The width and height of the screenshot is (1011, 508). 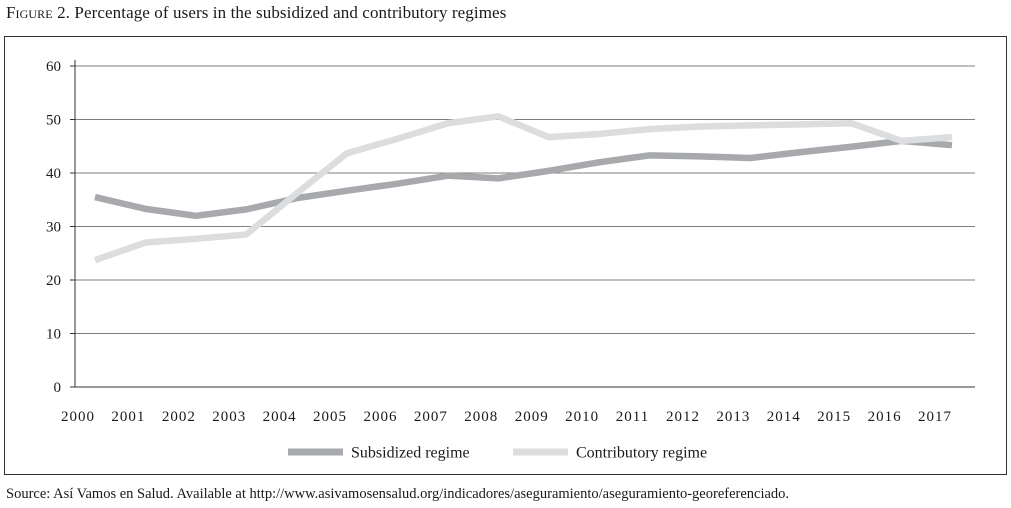 I want to click on x-tick-label: 2016, so click(x=885, y=417).